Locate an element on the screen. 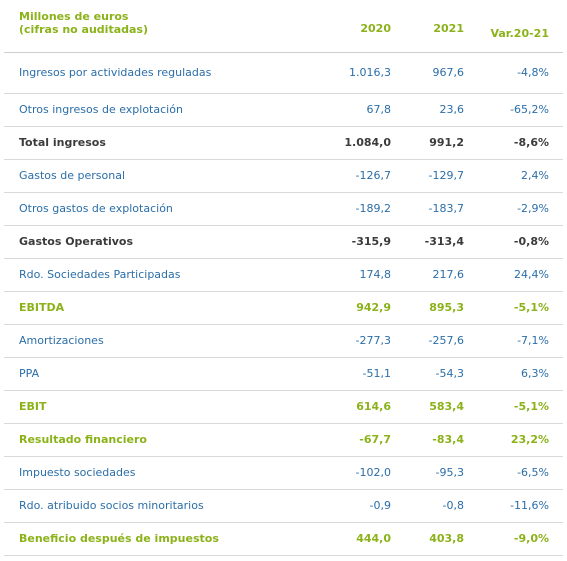 The width and height of the screenshot is (567, 561). table-row: EBITDA 942,9 895,3 -5,1% is located at coordinates (283, 308).